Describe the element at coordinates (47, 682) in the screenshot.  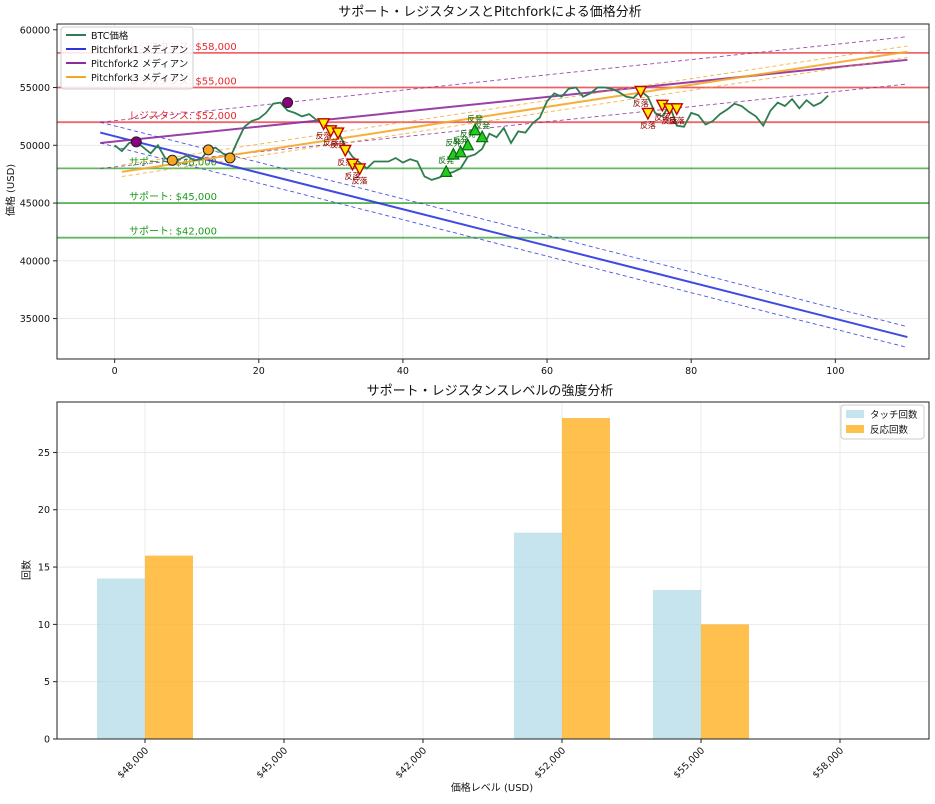
I see `bottom-ytick-label: 5` at that location.